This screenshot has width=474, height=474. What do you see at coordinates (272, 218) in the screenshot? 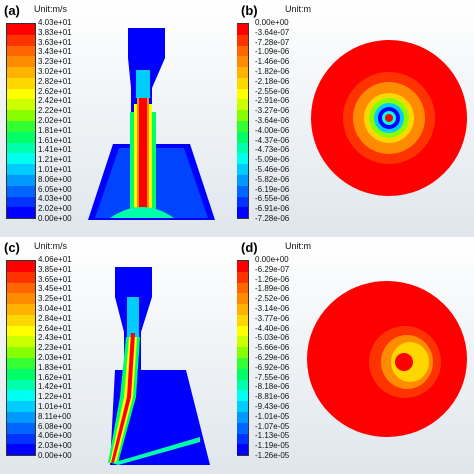
I see `legend-tick-label: -7.28e-06` at bounding box center [272, 218].